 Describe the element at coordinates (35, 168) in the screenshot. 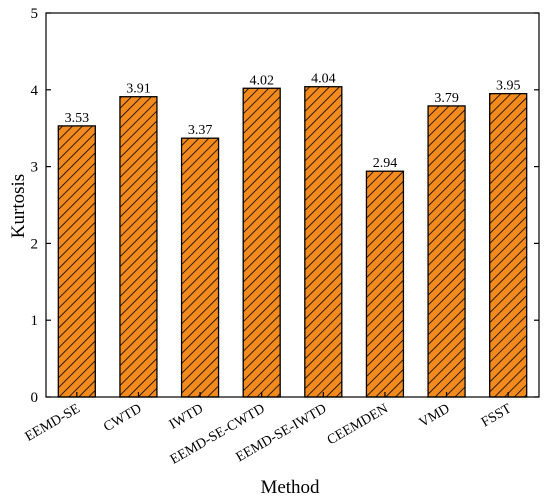

I see `y-tick-label-3: 3` at that location.